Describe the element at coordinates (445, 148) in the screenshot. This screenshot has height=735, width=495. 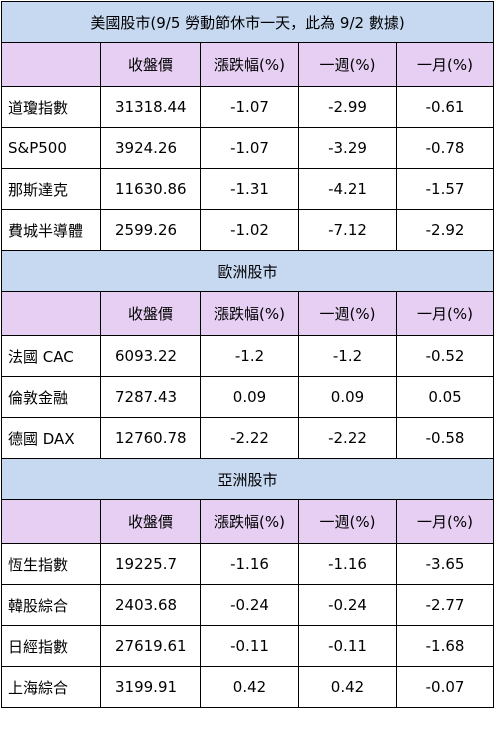
I see `month-pct: -0.78` at that location.